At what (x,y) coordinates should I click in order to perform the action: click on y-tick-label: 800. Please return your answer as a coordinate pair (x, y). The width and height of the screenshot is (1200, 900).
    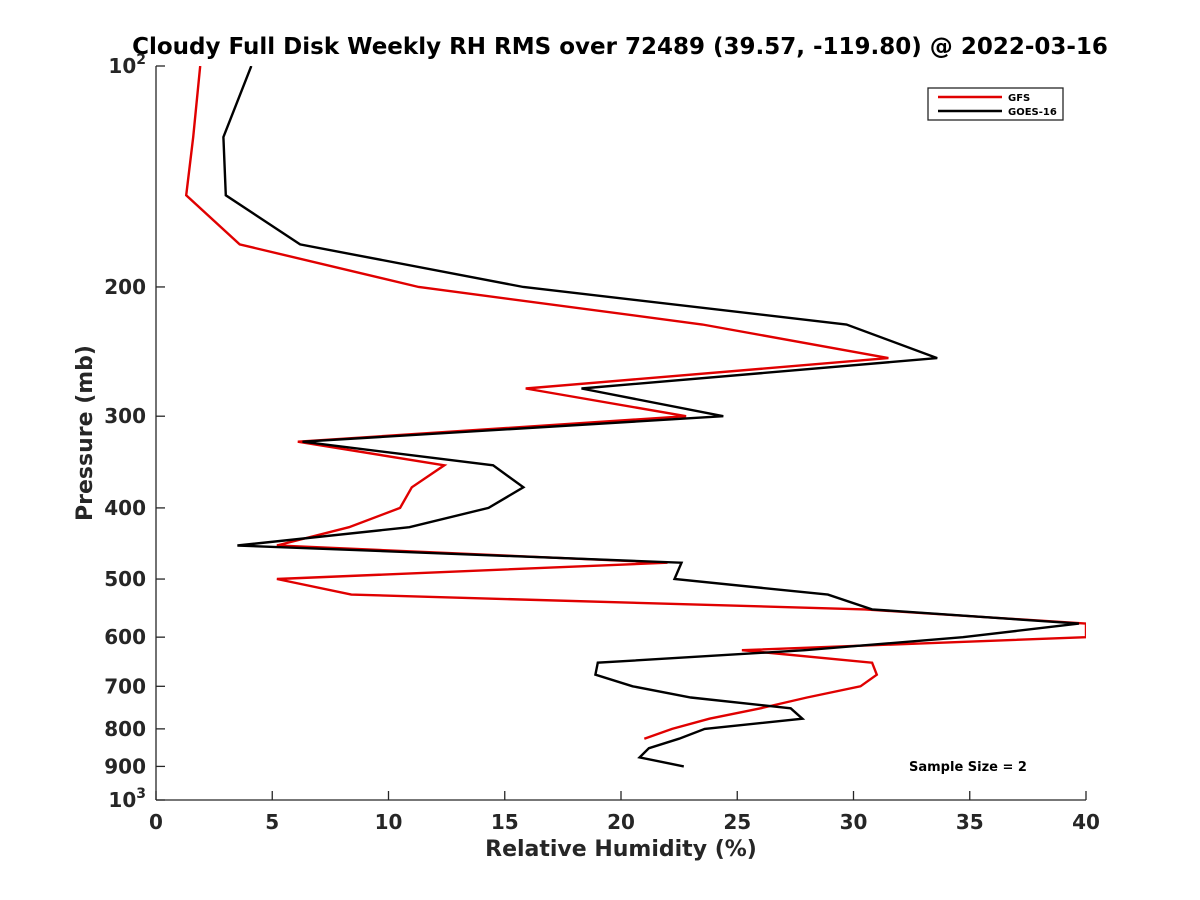
    Looking at the image, I should click on (125, 729).